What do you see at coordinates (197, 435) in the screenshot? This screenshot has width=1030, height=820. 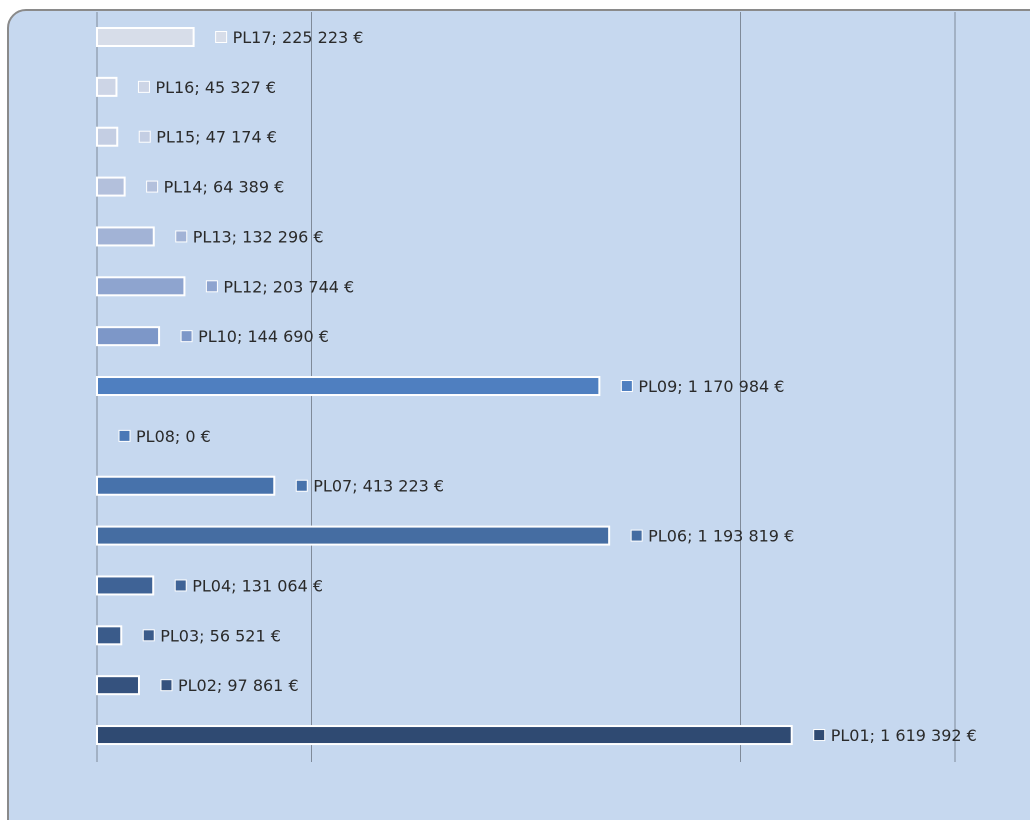 I see `value-label: 0 €` at bounding box center [197, 435].